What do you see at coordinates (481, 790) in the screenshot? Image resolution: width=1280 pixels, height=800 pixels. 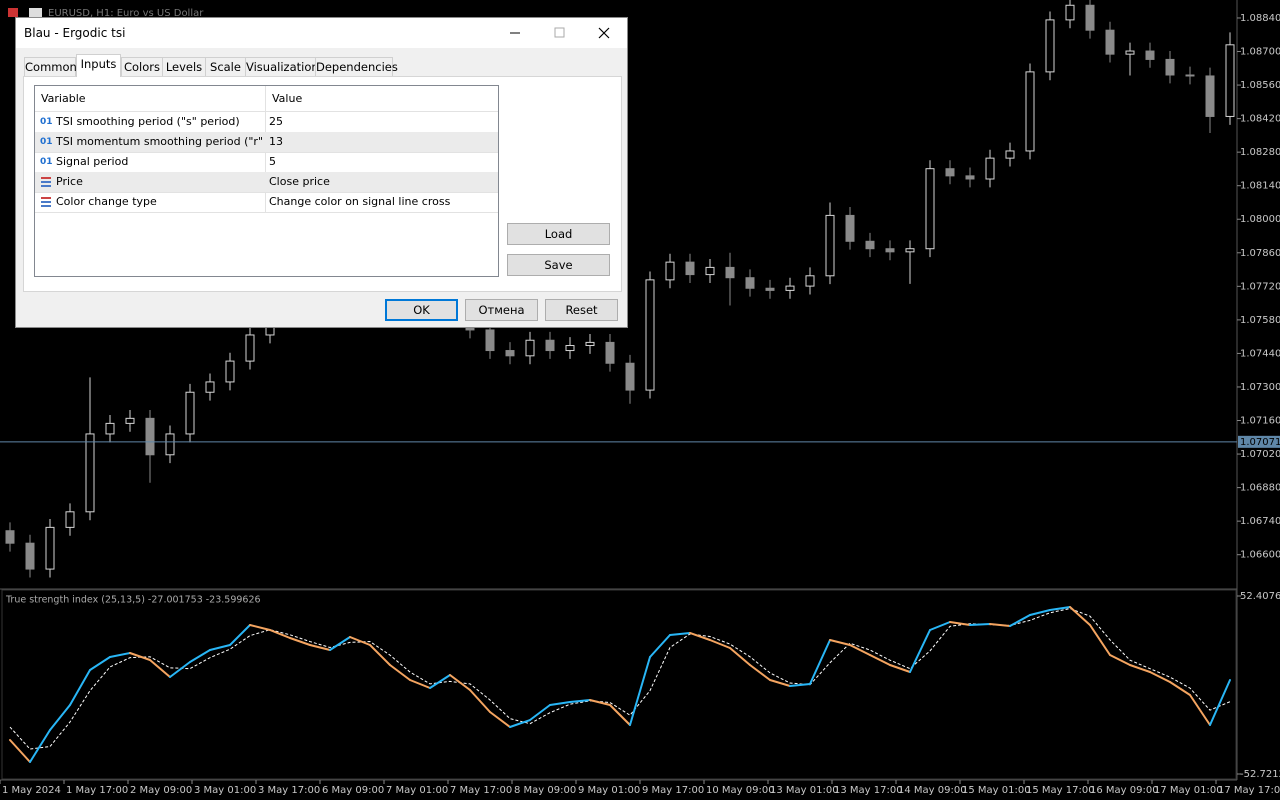 I see `time-label: 7 May 17:00` at bounding box center [481, 790].